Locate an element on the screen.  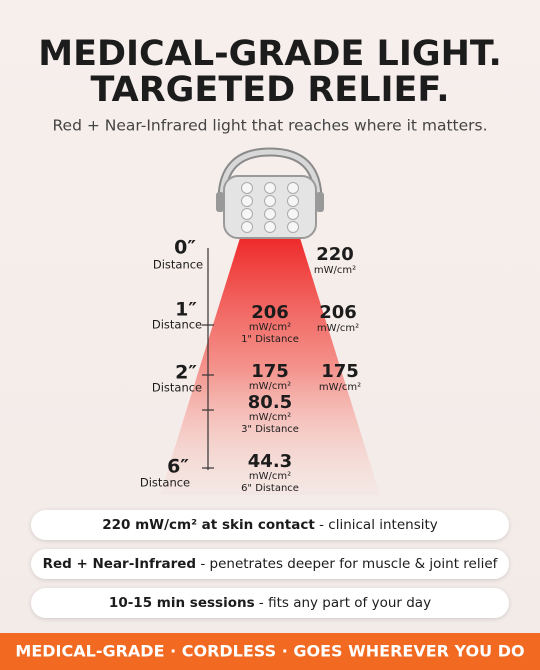
title-line: TARGETED RELIEF. is located at coordinates (269, 90).